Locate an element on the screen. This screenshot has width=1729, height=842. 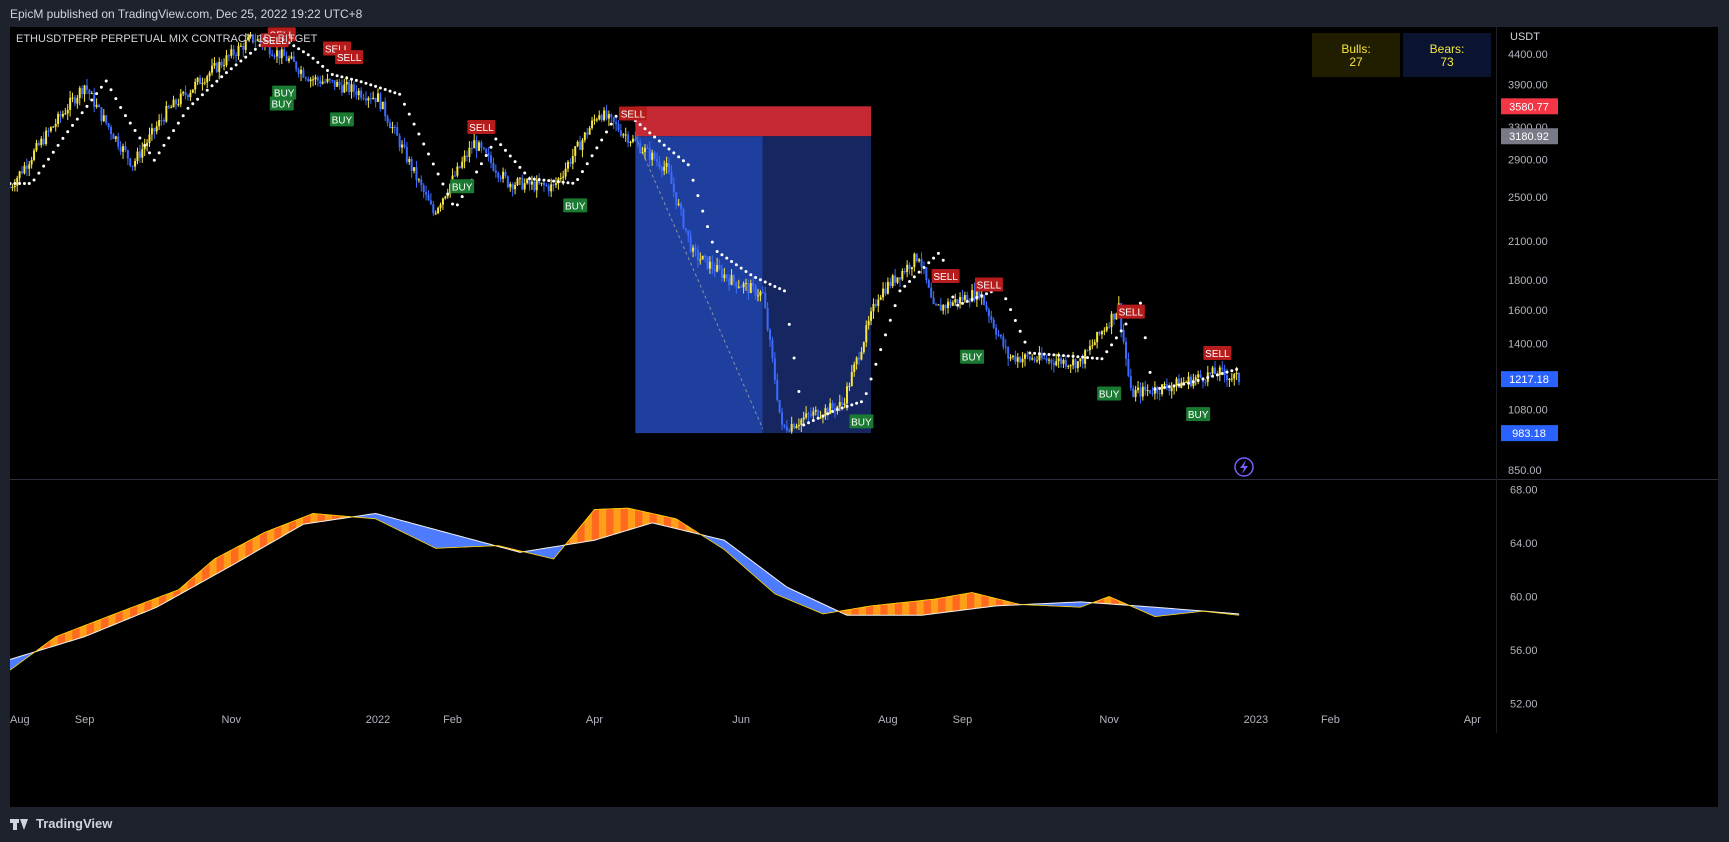
currency-label: USDT is located at coordinates (1525, 37).